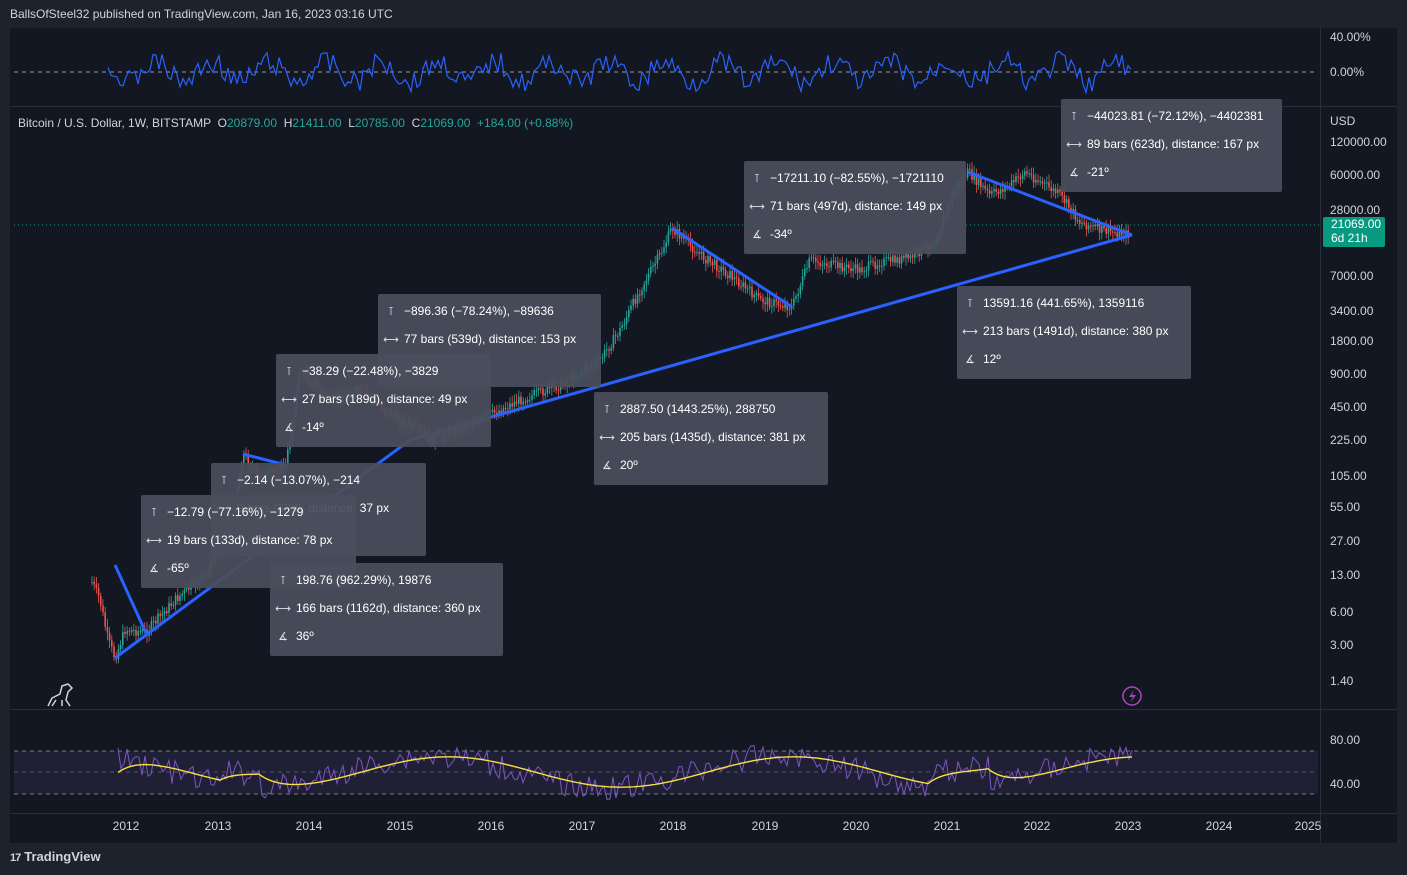  What do you see at coordinates (1343, 121) in the screenshot?
I see `price-axis-currency: USD` at bounding box center [1343, 121].